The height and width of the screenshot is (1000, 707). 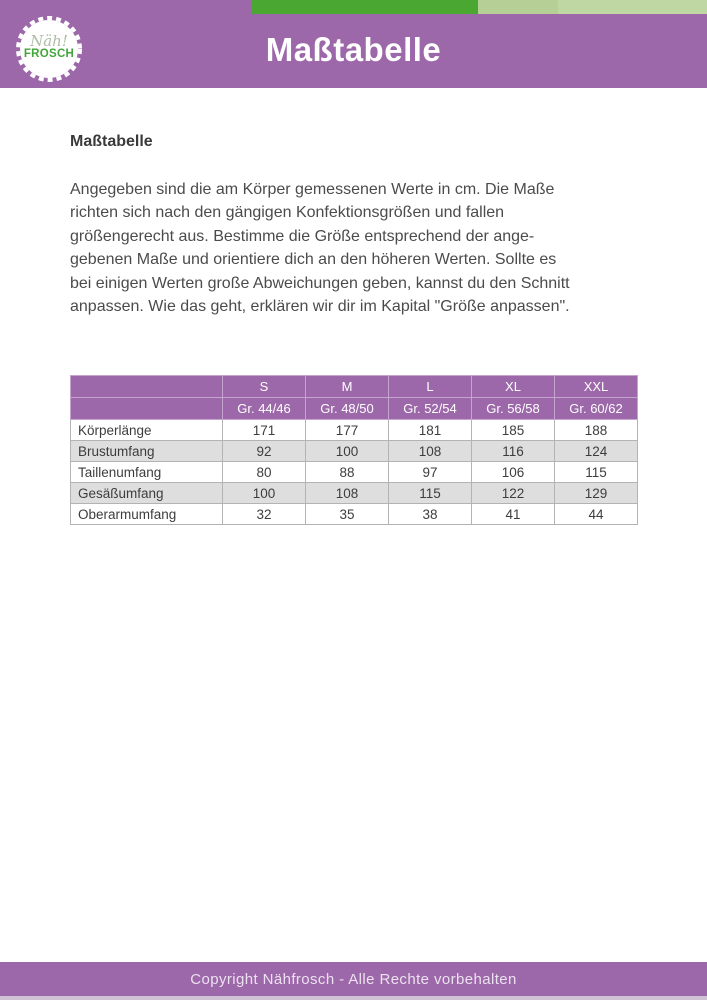 I want to click on table-row: Taillenumfang 80 88 97 106 115, so click(x=354, y=472).